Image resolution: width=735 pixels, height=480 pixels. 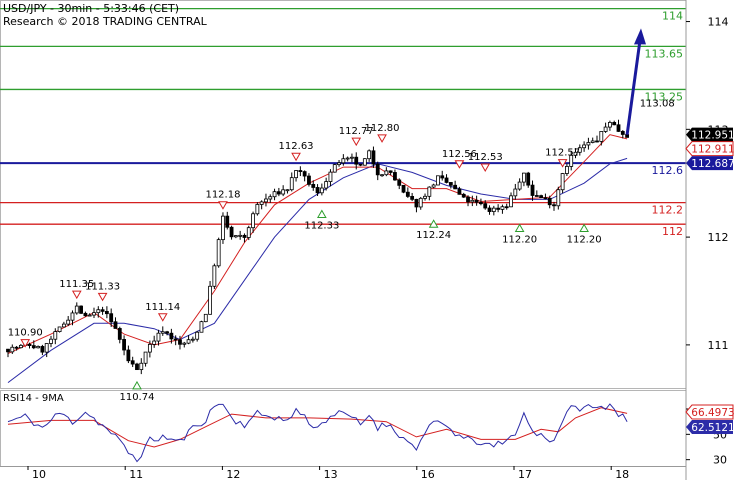 I want to click on rsi-ma-line, so click(x=317, y=427).